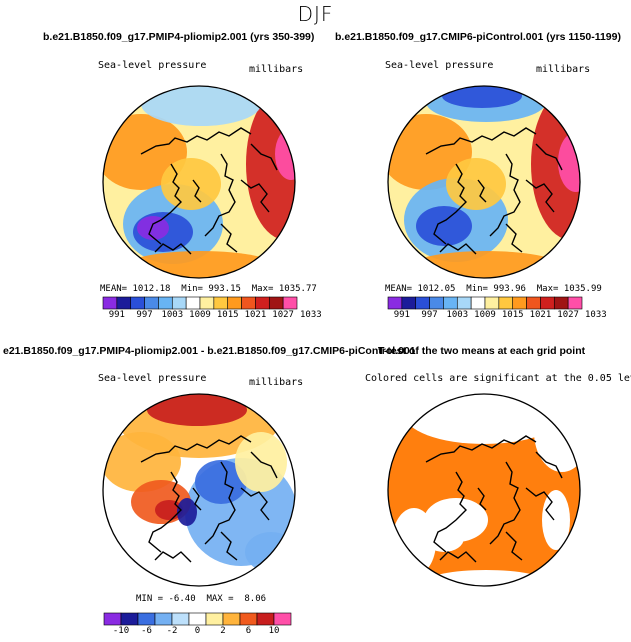  What do you see at coordinates (509, 289) in the screenshot?
I see `min-value: 993.96` at bounding box center [509, 289].